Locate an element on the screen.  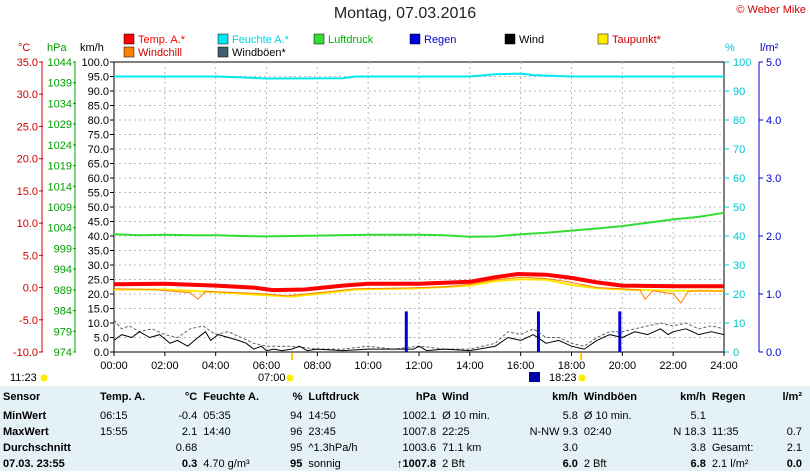
x-tick-label: 06:00 is located at coordinates (267, 366).